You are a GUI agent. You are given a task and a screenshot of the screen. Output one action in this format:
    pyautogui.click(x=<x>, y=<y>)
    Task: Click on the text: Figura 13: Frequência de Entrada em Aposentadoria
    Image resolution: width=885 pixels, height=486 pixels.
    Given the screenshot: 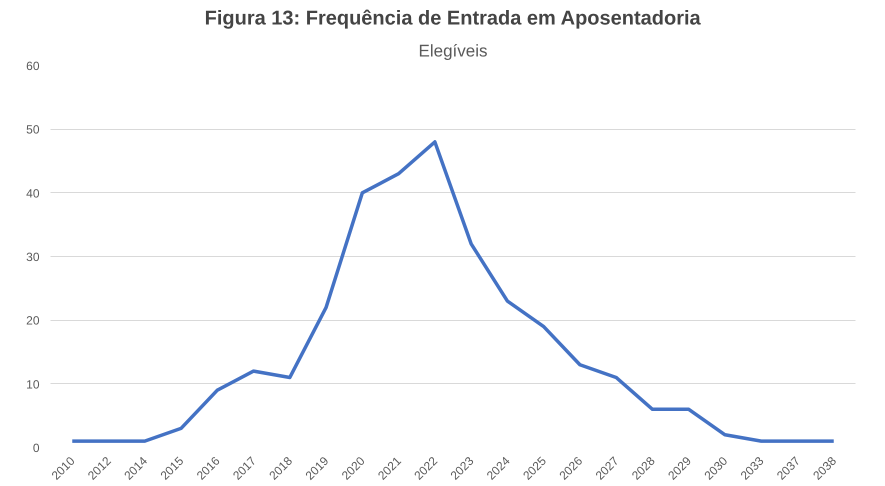 What is the action you would take?
    pyautogui.click(x=453, y=19)
    